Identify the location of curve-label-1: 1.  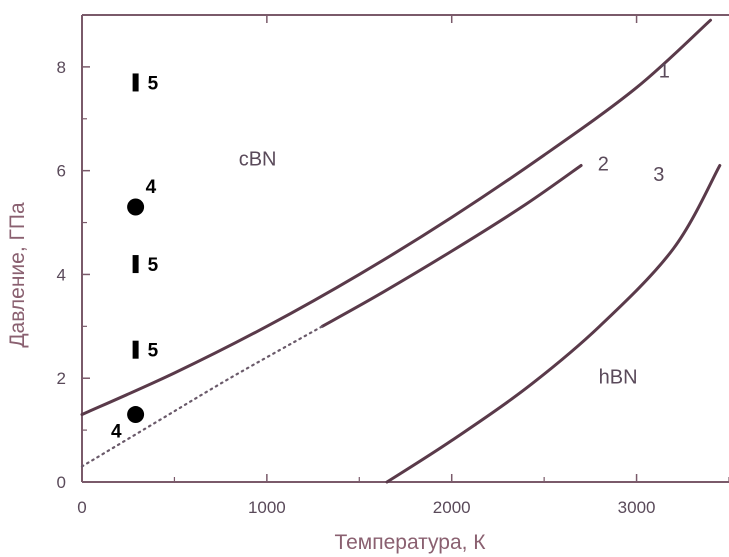
(664, 71).